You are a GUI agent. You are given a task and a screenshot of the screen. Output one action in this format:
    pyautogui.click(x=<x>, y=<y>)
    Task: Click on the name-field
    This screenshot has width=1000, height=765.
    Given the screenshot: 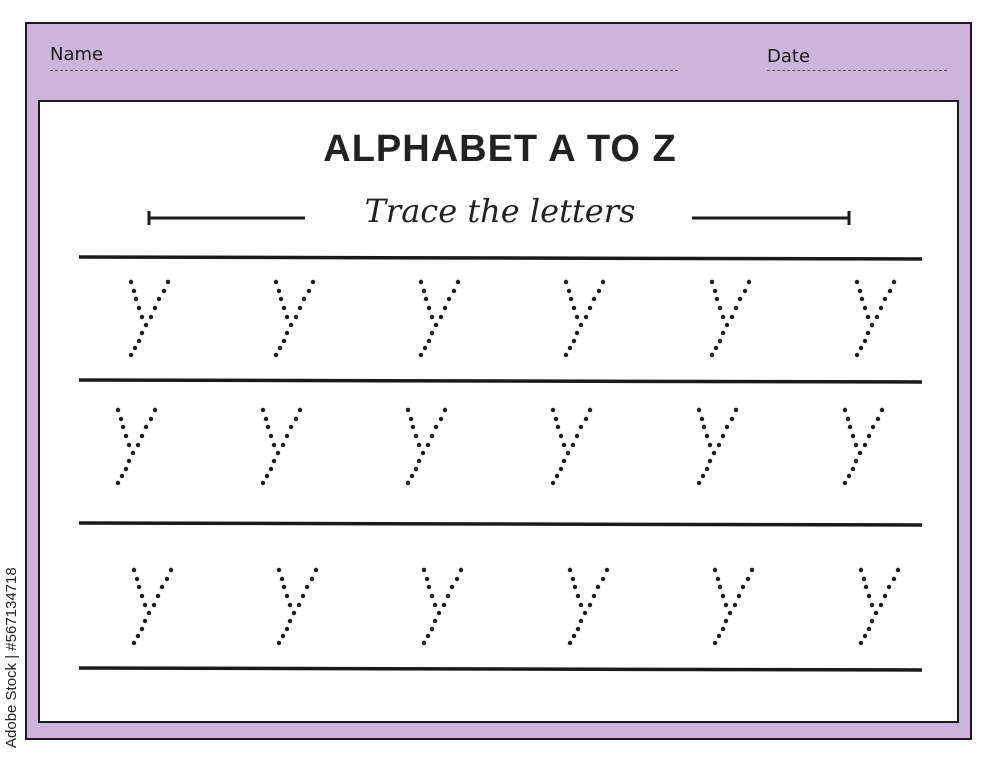 What is the action you would take?
    pyautogui.click(x=364, y=70)
    